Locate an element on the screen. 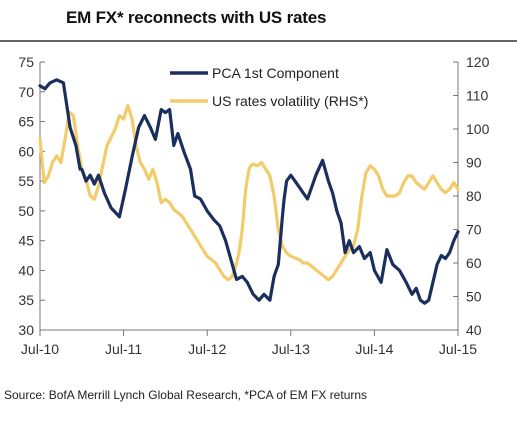  x-tick-label: Jul-14 is located at coordinates (374, 349).